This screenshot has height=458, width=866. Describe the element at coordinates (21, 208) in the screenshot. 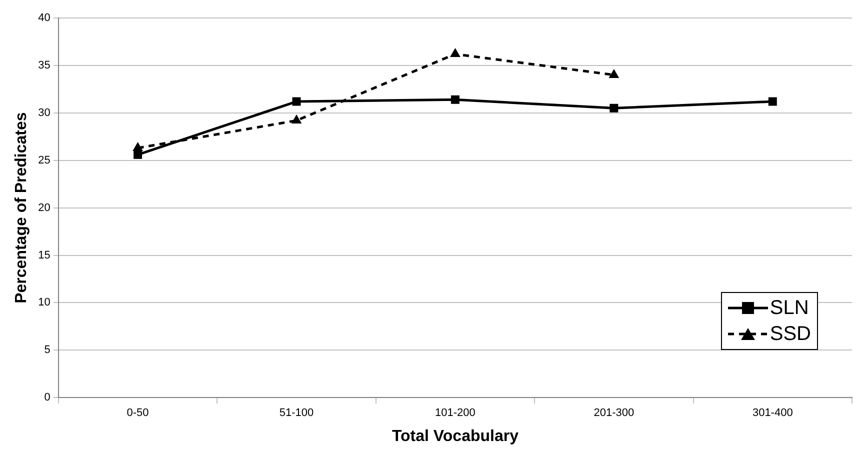

I see `y-axis-title: Percentage of Predicates` at that location.